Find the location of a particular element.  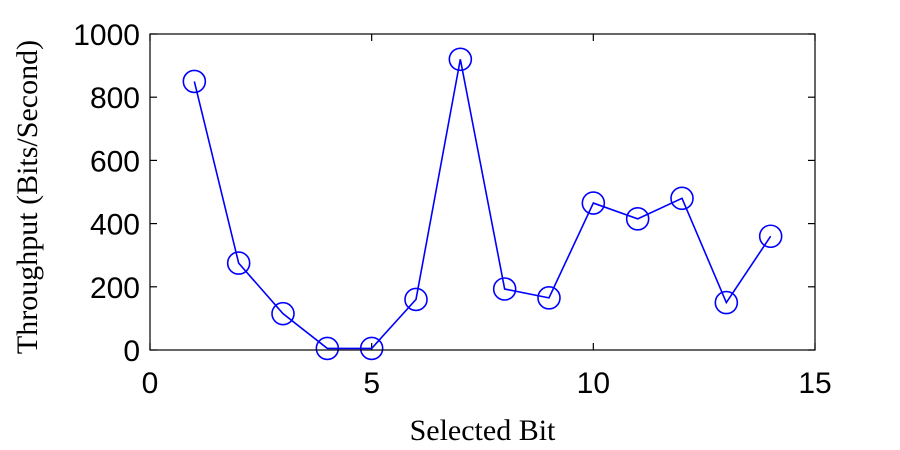

y-tick-label: 800 is located at coordinates (115, 98).